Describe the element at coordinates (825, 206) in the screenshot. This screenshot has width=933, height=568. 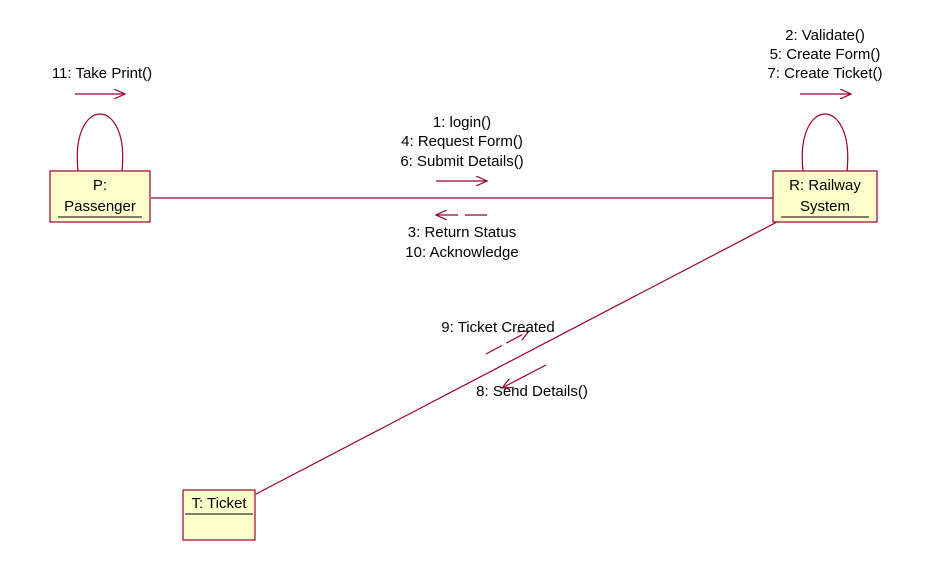
I see `object-railway-class: System` at that location.